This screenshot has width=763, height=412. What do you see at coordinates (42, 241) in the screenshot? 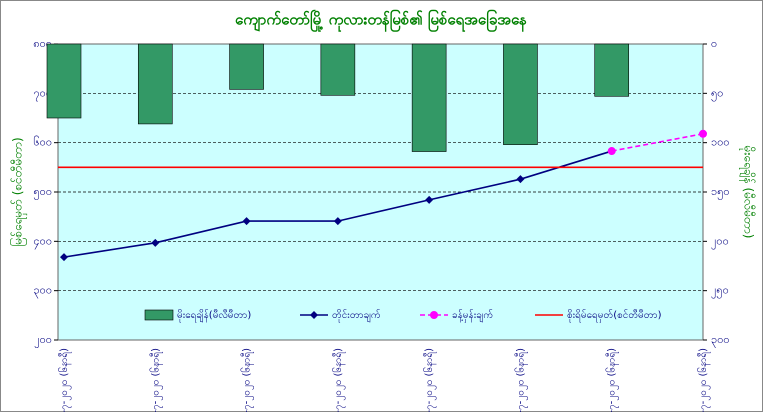
I see `y-tick-label: ၄၀၀` at bounding box center [42, 241].